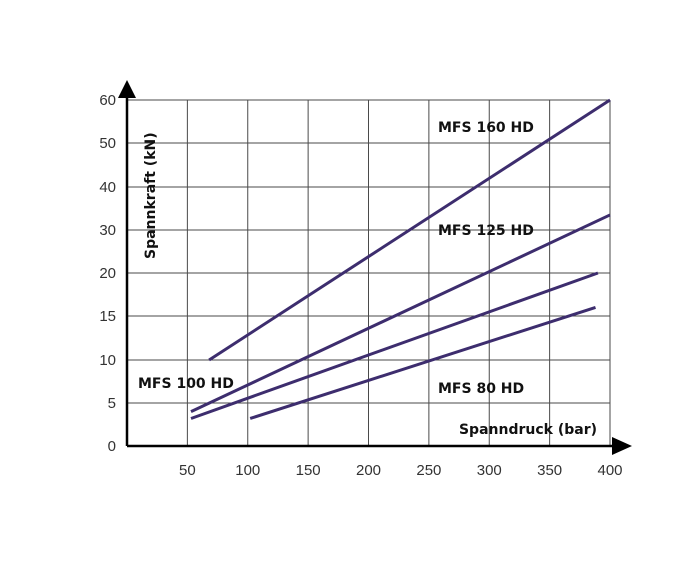 The image size is (700, 576). Describe the element at coordinates (107, 360) in the screenshot. I see `y-tick-10: 10` at that location.